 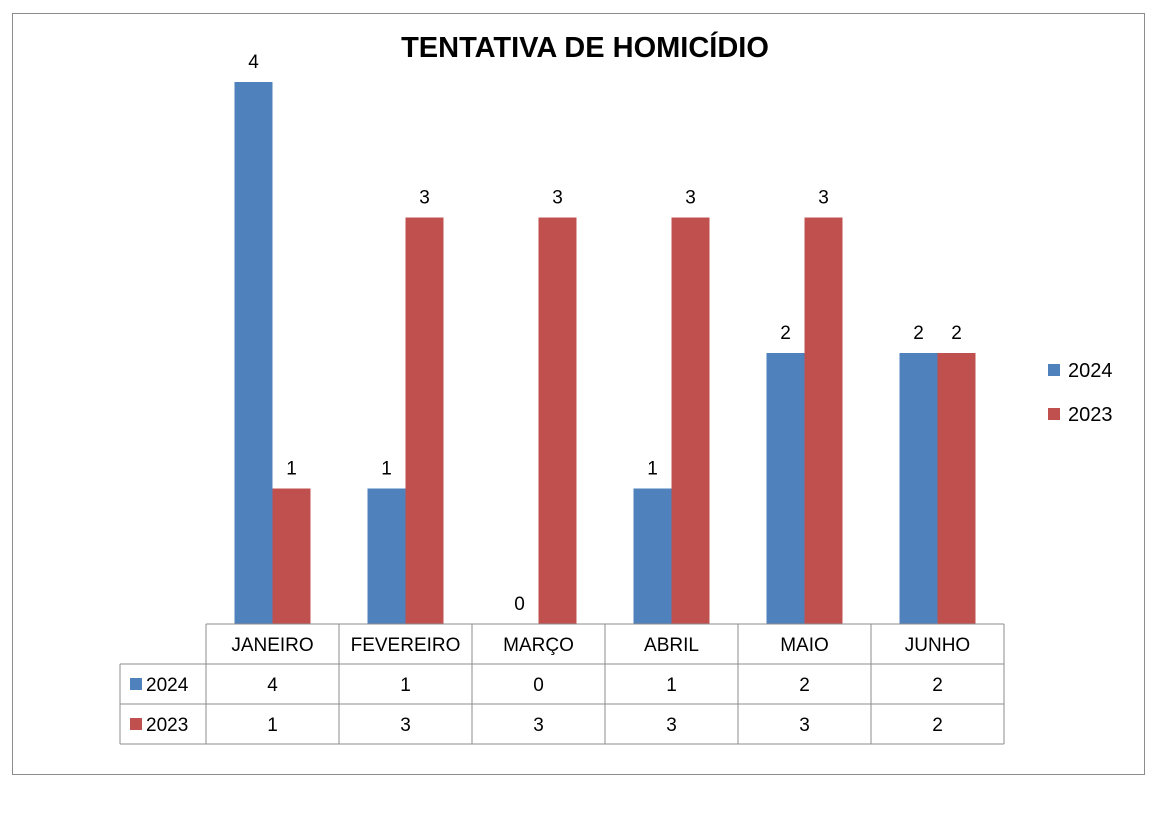 I want to click on table-swatch-2024, so click(x=136, y=684).